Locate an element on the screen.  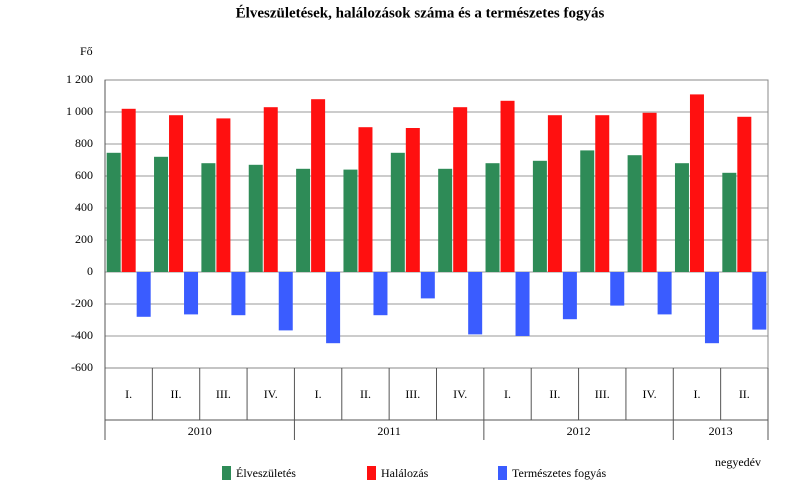
y-axis-label: Fő is located at coordinates (86, 51).